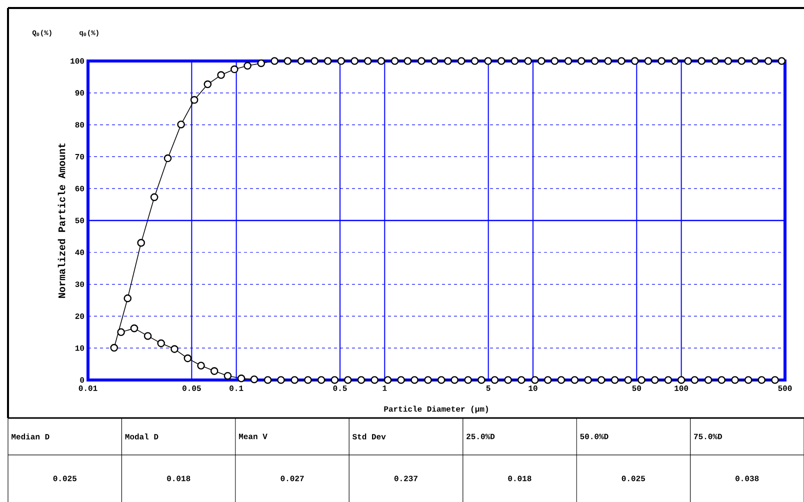  What do you see at coordinates (681, 388) in the screenshot?
I see `x-tick-label: 100` at bounding box center [681, 388].